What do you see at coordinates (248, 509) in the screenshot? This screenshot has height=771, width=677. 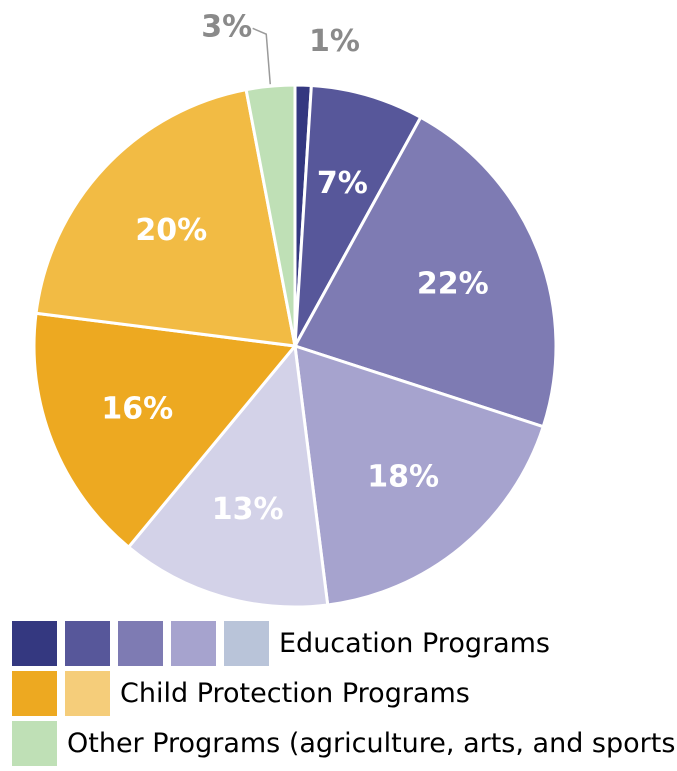 I see `pie-label-4: 13%` at bounding box center [248, 509].